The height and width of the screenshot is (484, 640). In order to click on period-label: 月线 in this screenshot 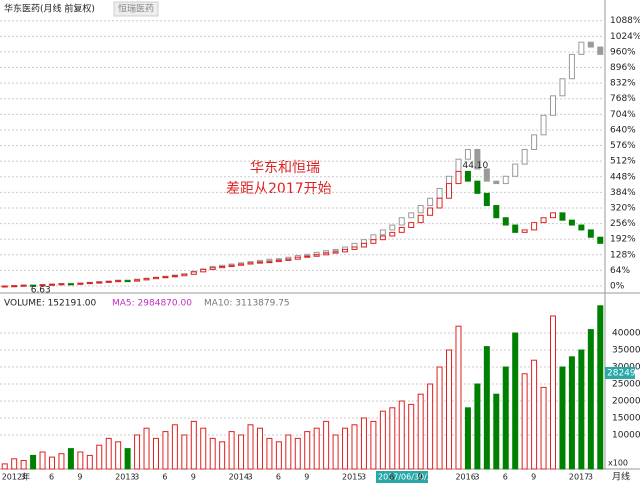, I will do `click(621, 477)`.